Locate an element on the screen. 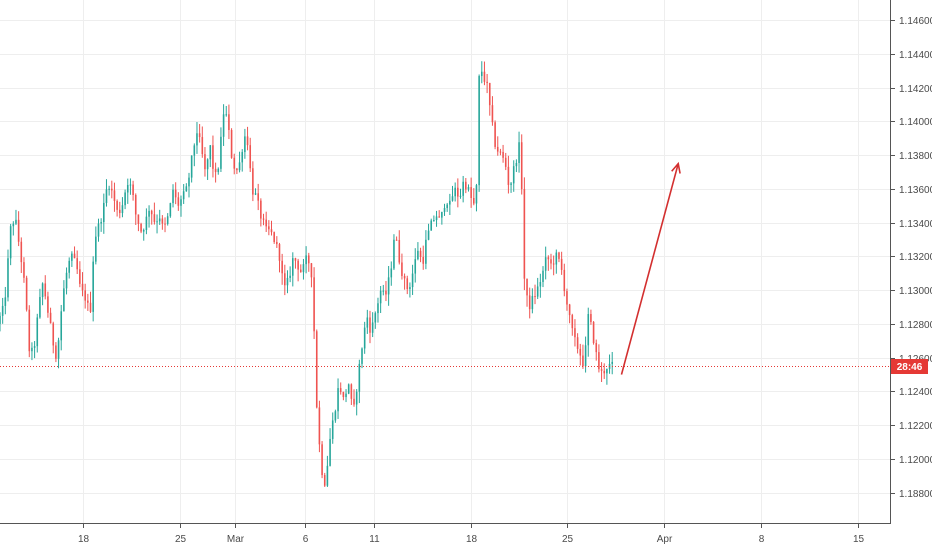 The height and width of the screenshot is (550, 932). price-tick-label: 1.12000 is located at coordinates (915, 460).